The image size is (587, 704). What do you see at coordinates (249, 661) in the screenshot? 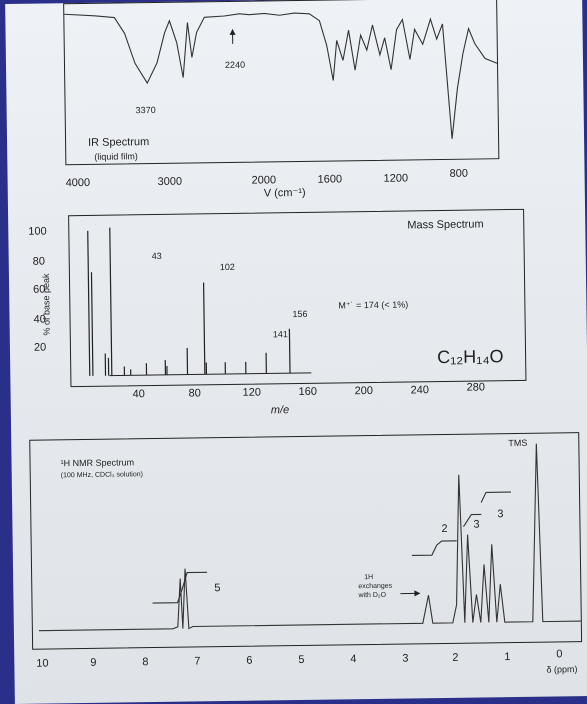
I see `nmr-xtick: 6` at bounding box center [249, 661].